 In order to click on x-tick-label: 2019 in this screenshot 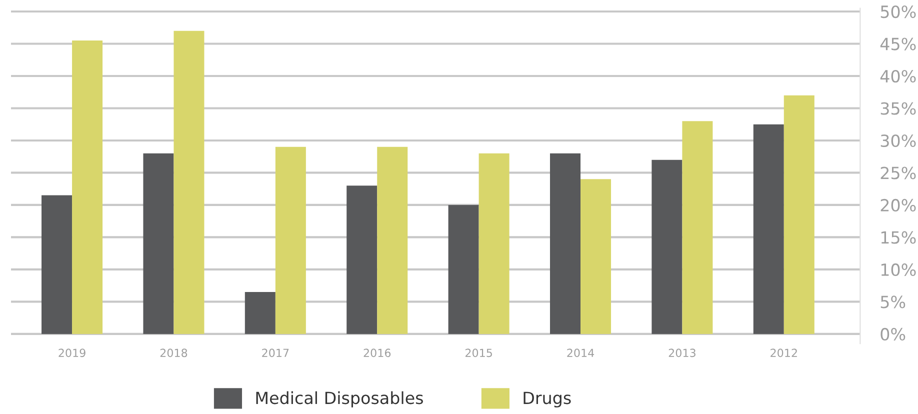, I will do `click(72, 353)`.